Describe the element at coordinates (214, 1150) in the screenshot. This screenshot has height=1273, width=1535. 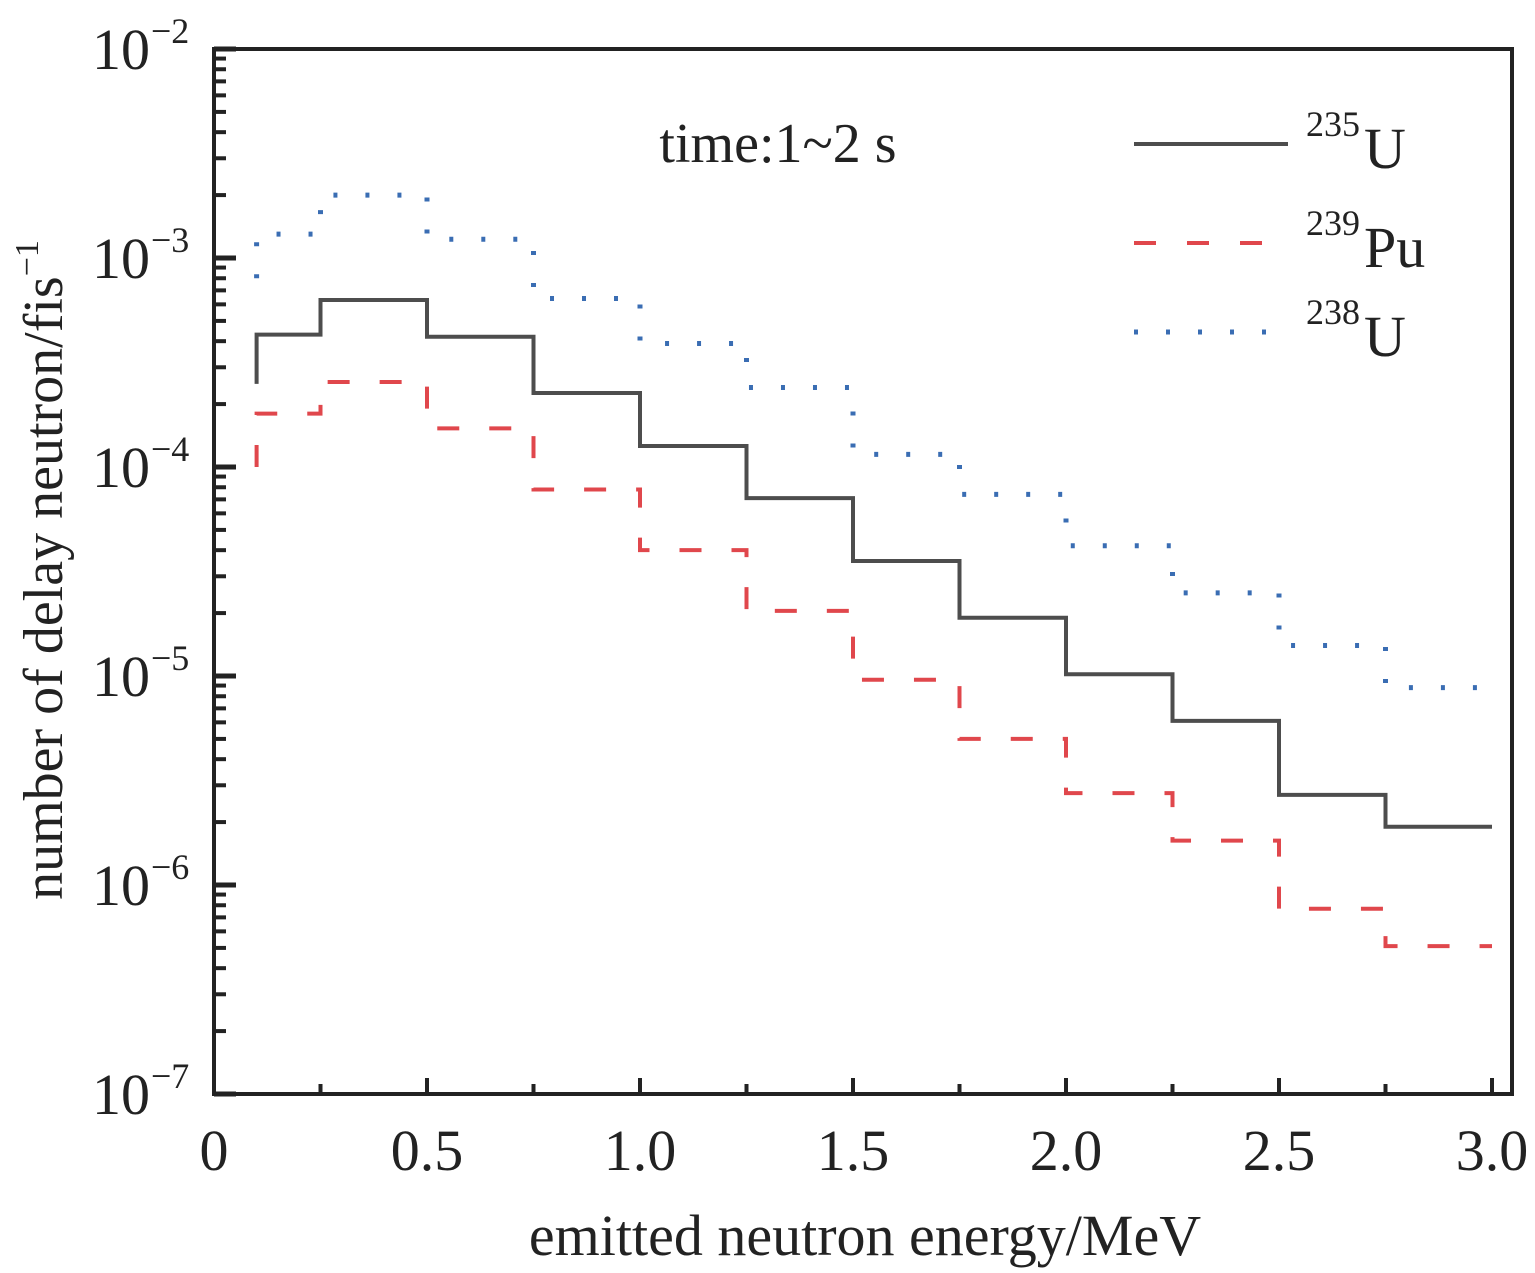
I see `x-tick-label: 0` at that location.